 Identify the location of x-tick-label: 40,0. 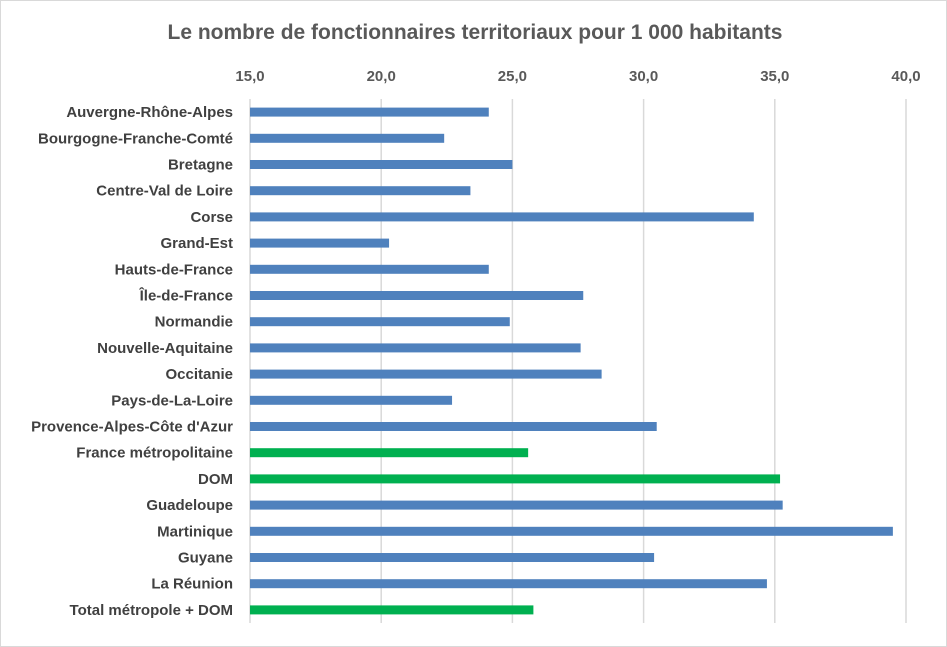
(905, 76).